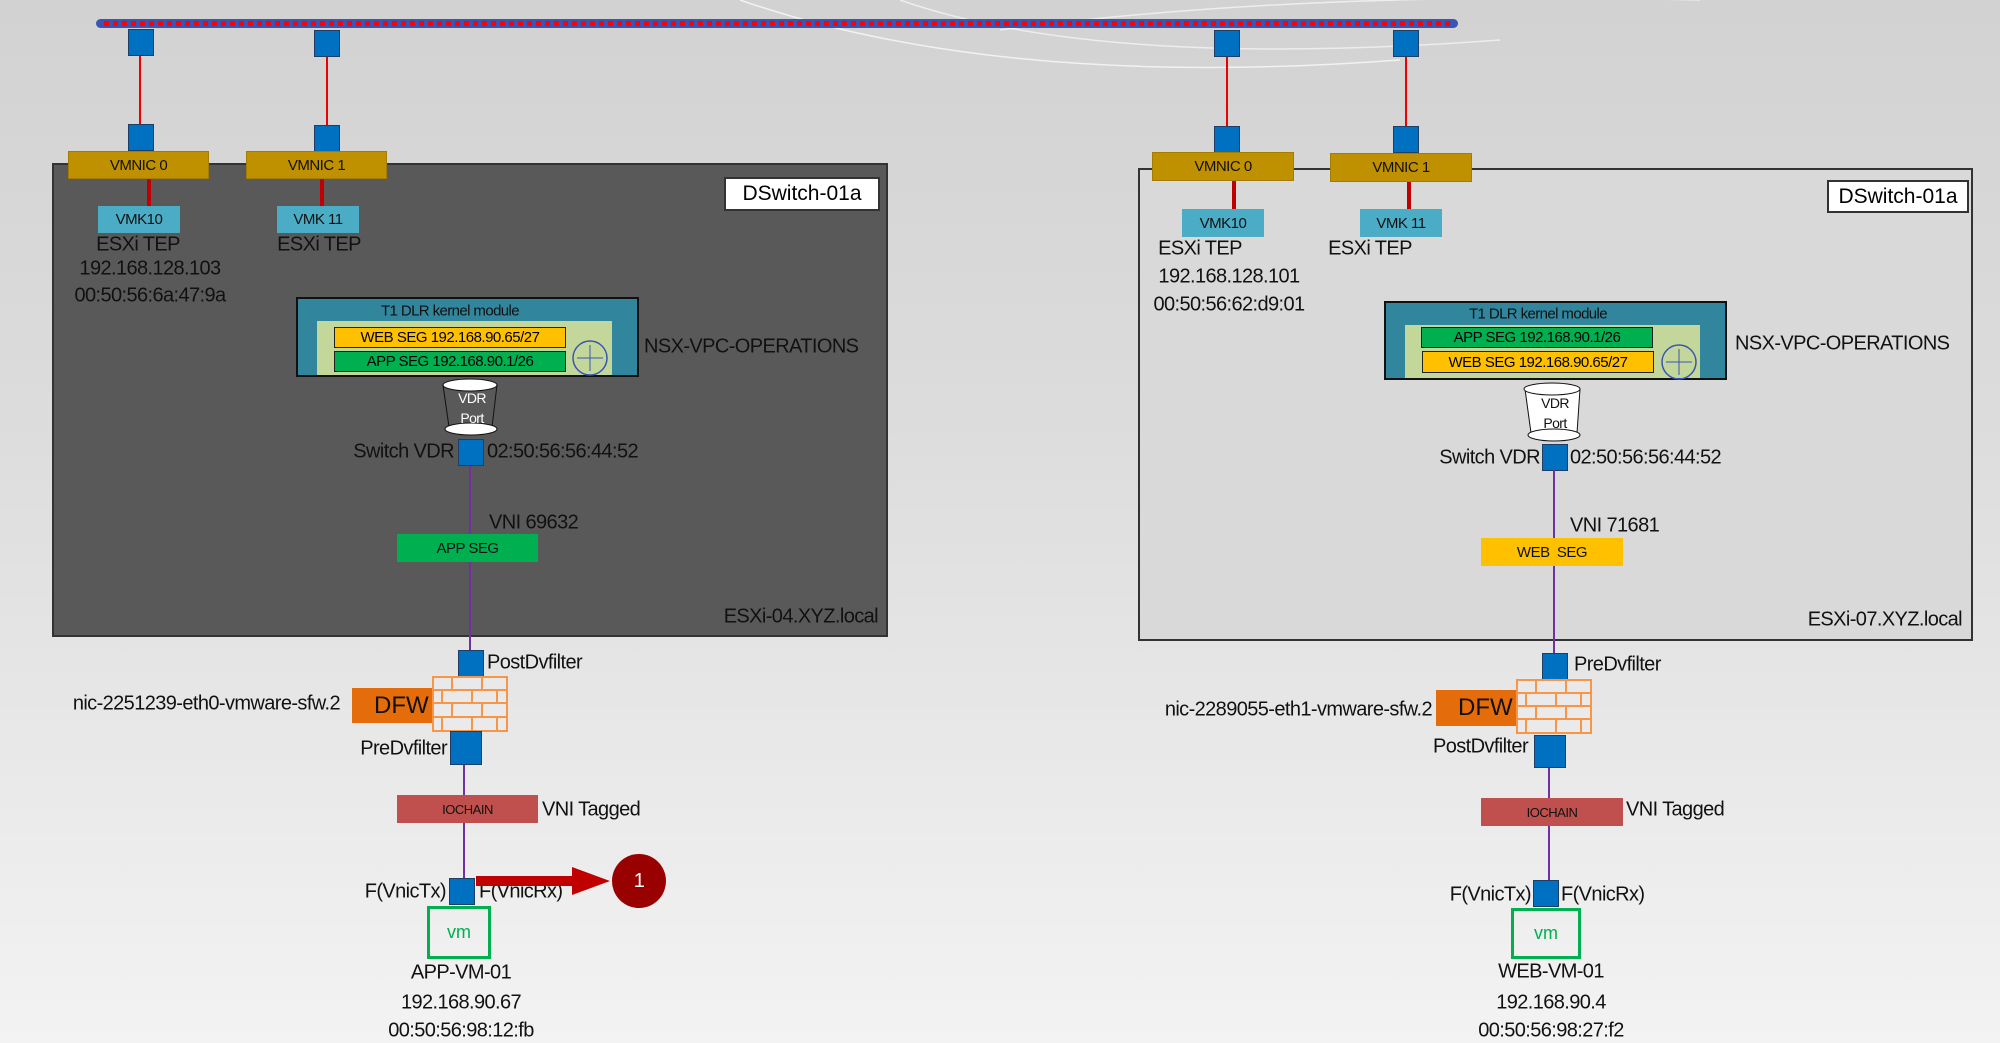 Image resolution: width=2000 pixels, height=1043 pixels. Describe the element at coordinates (1885, 619) in the screenshot. I see `host-name: ESXi-07.XYZ.local` at that location.